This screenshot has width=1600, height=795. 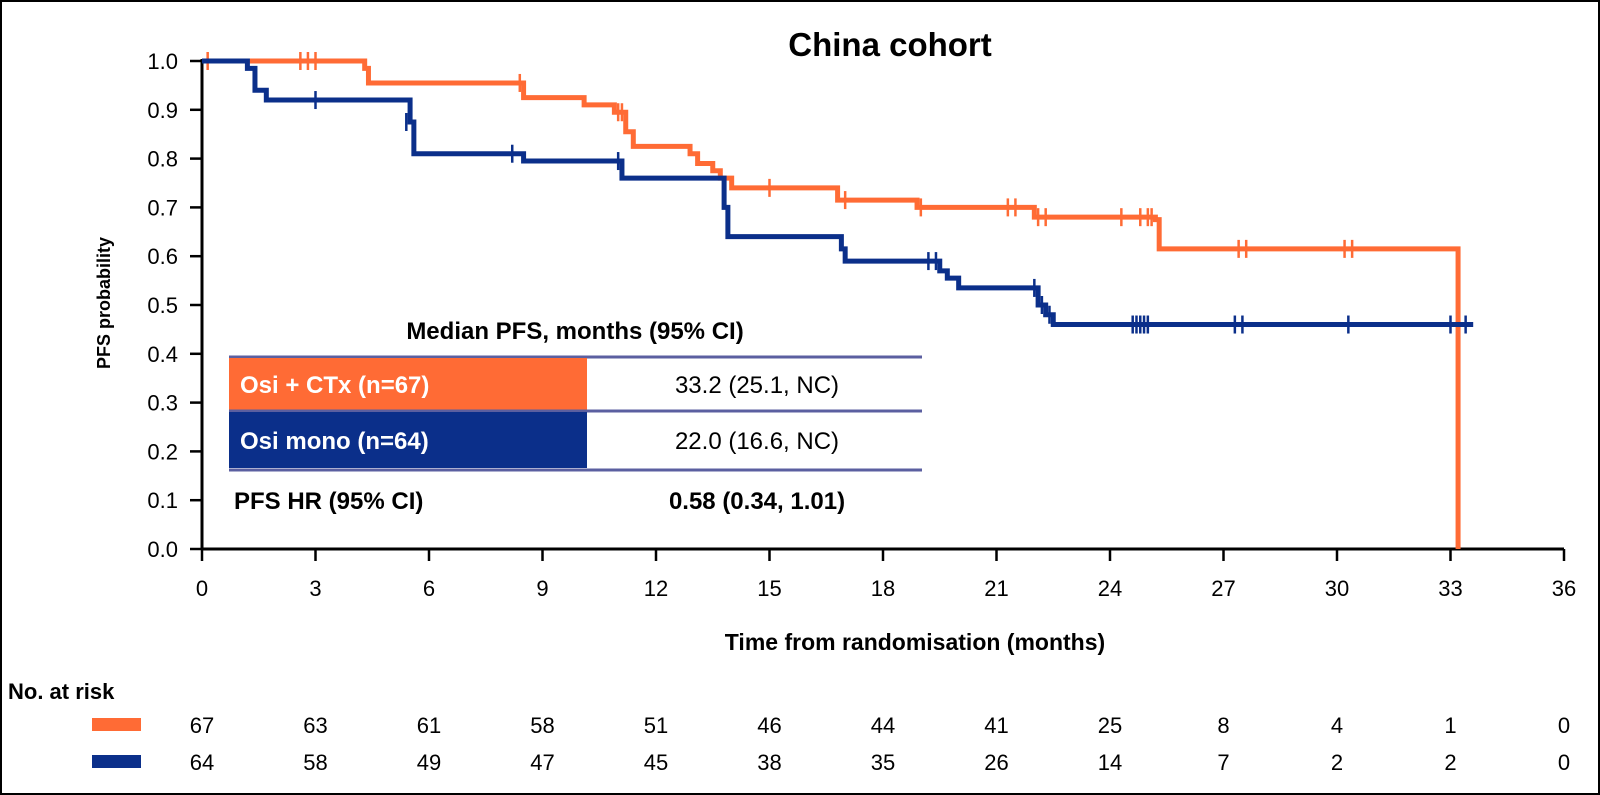 What do you see at coordinates (202, 725) in the screenshot?
I see `risk-value: 67` at bounding box center [202, 725].